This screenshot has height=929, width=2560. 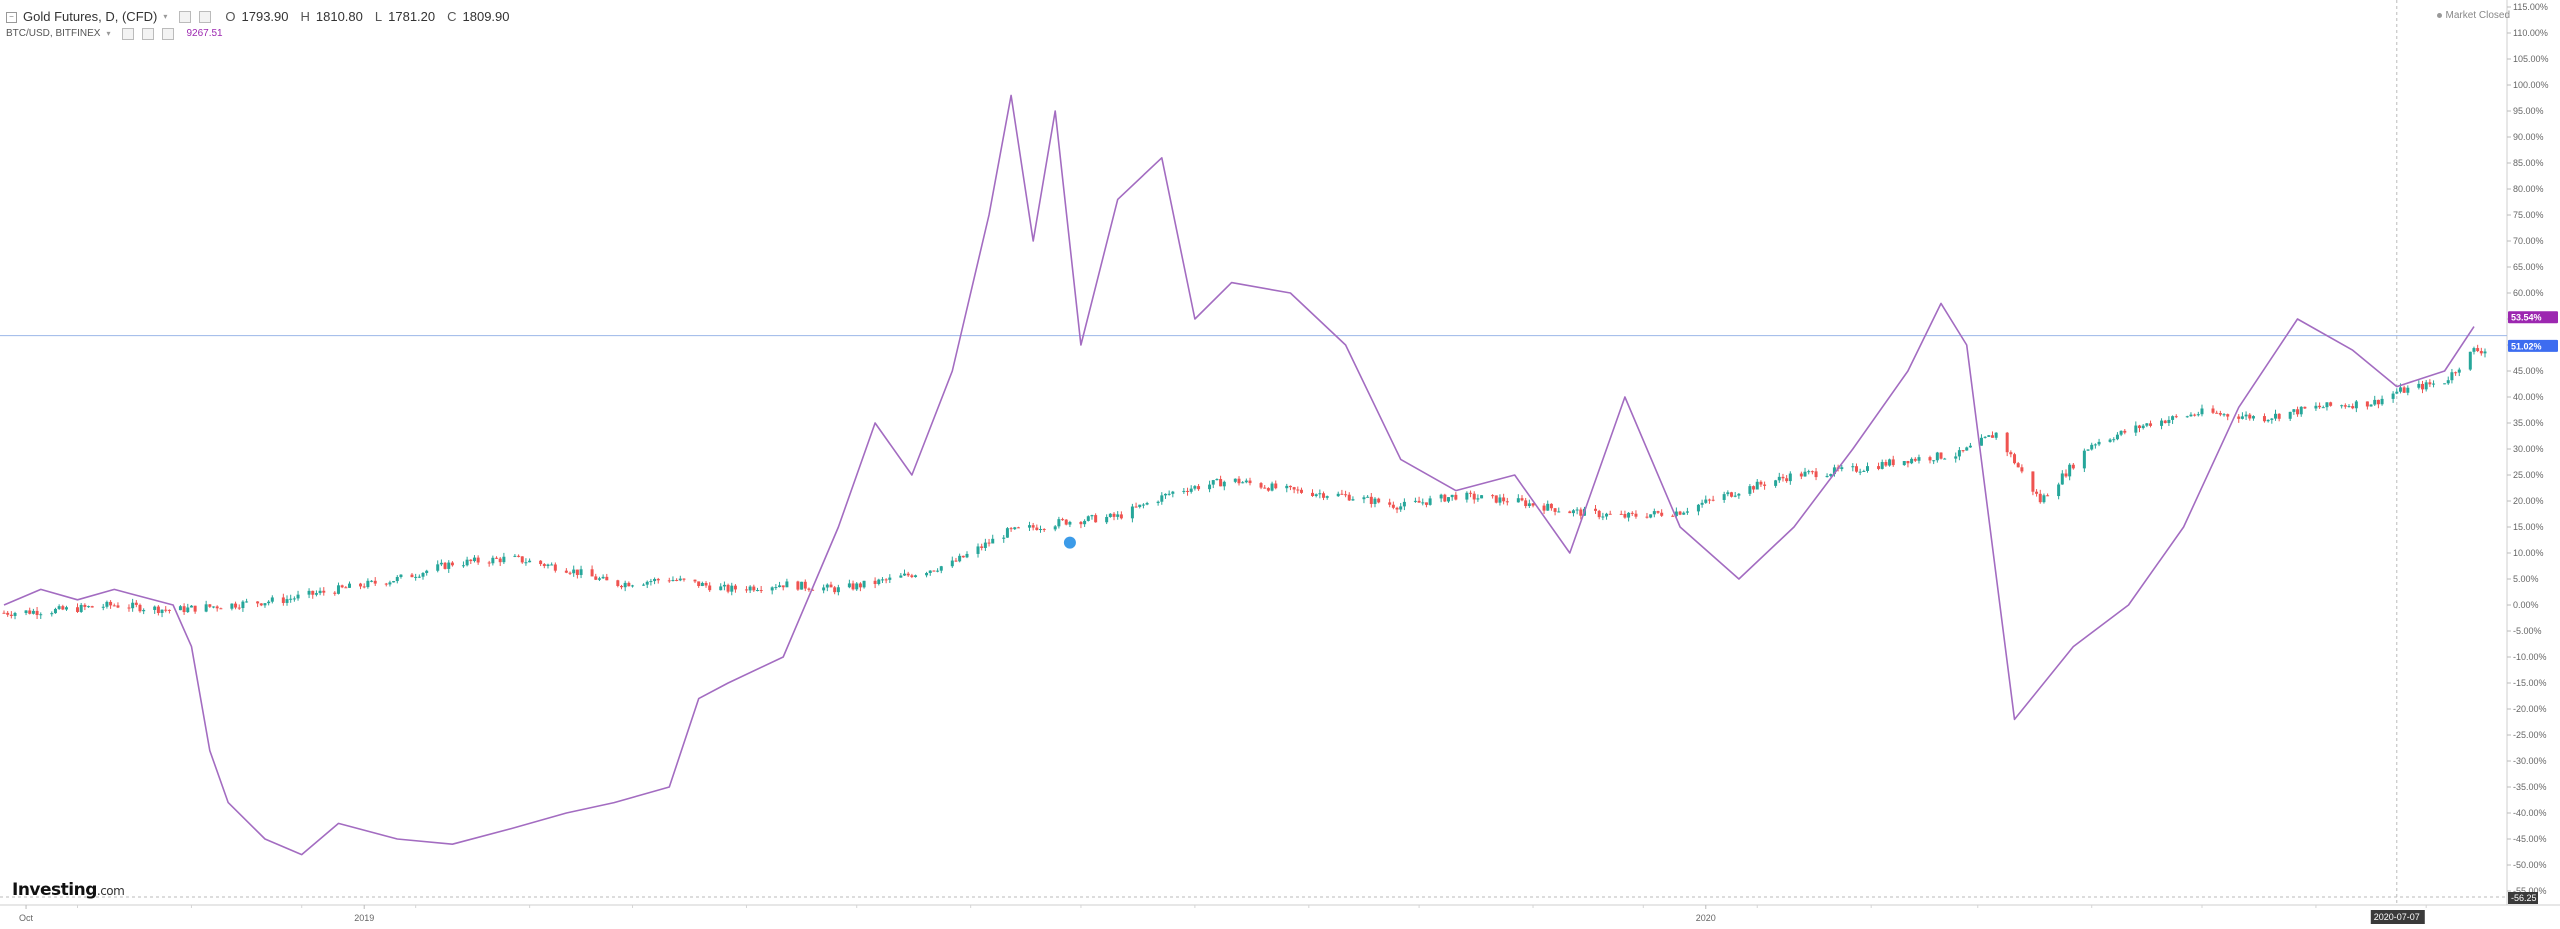 What do you see at coordinates (1069, 542) in the screenshot?
I see `event-marker-icon` at bounding box center [1069, 542].